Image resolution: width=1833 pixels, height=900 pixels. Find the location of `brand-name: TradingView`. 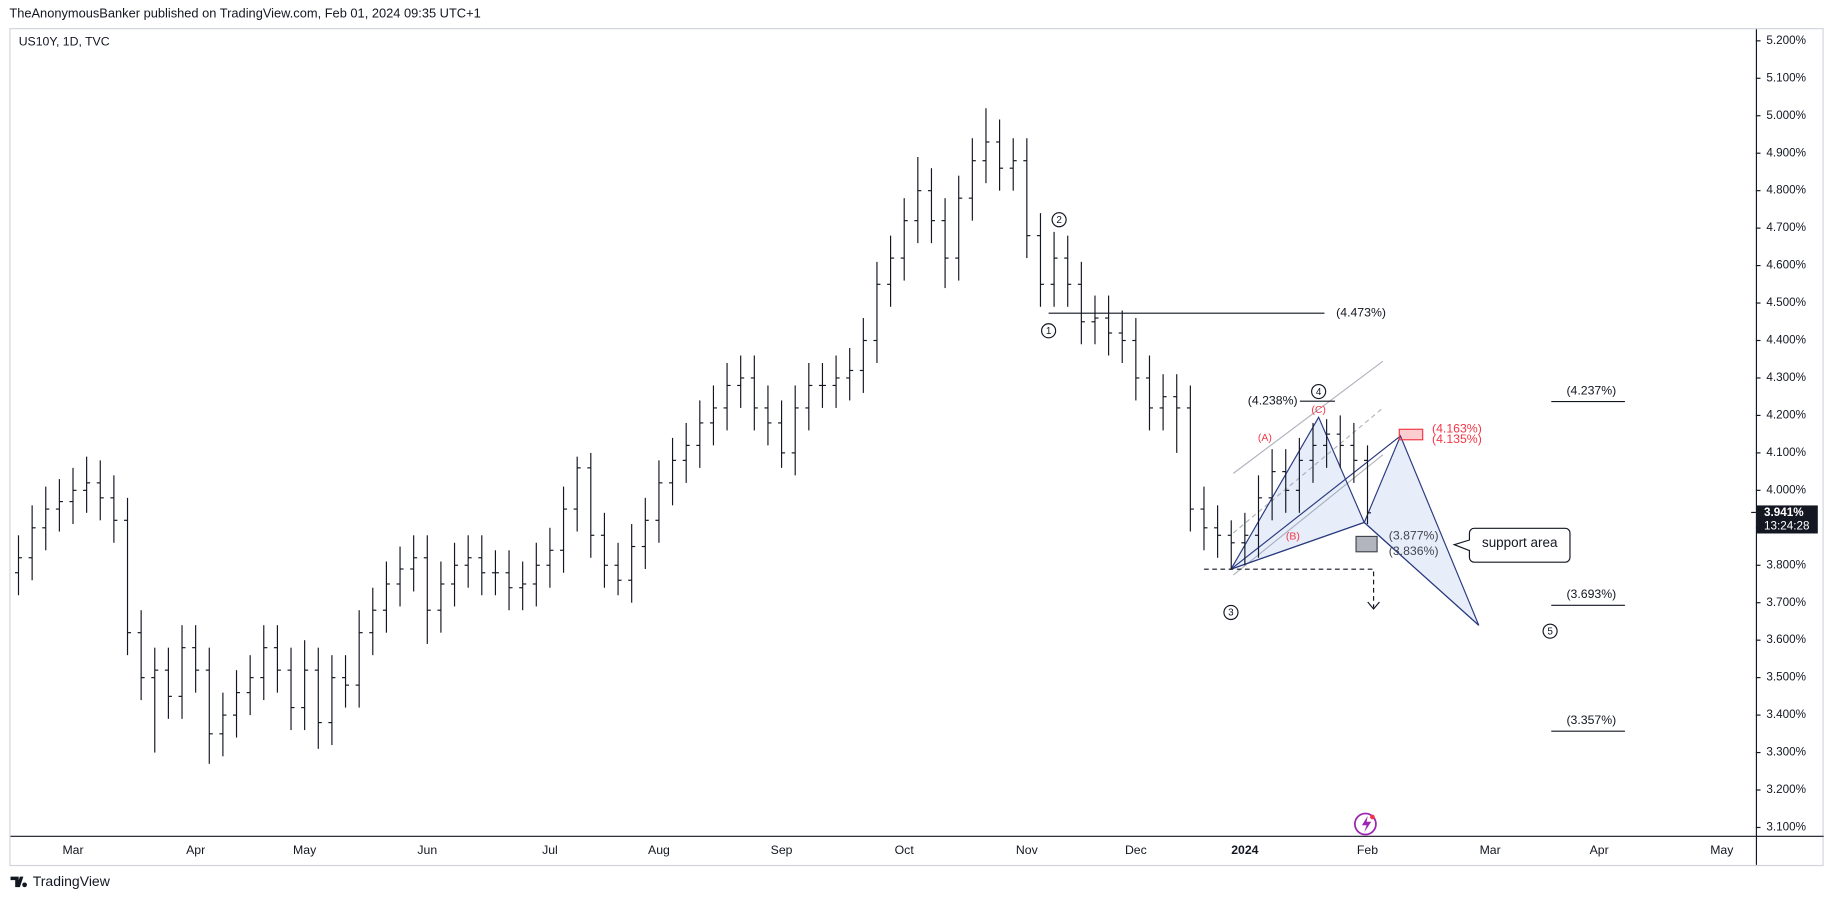

brand-name: TradingView is located at coordinates (72, 881).